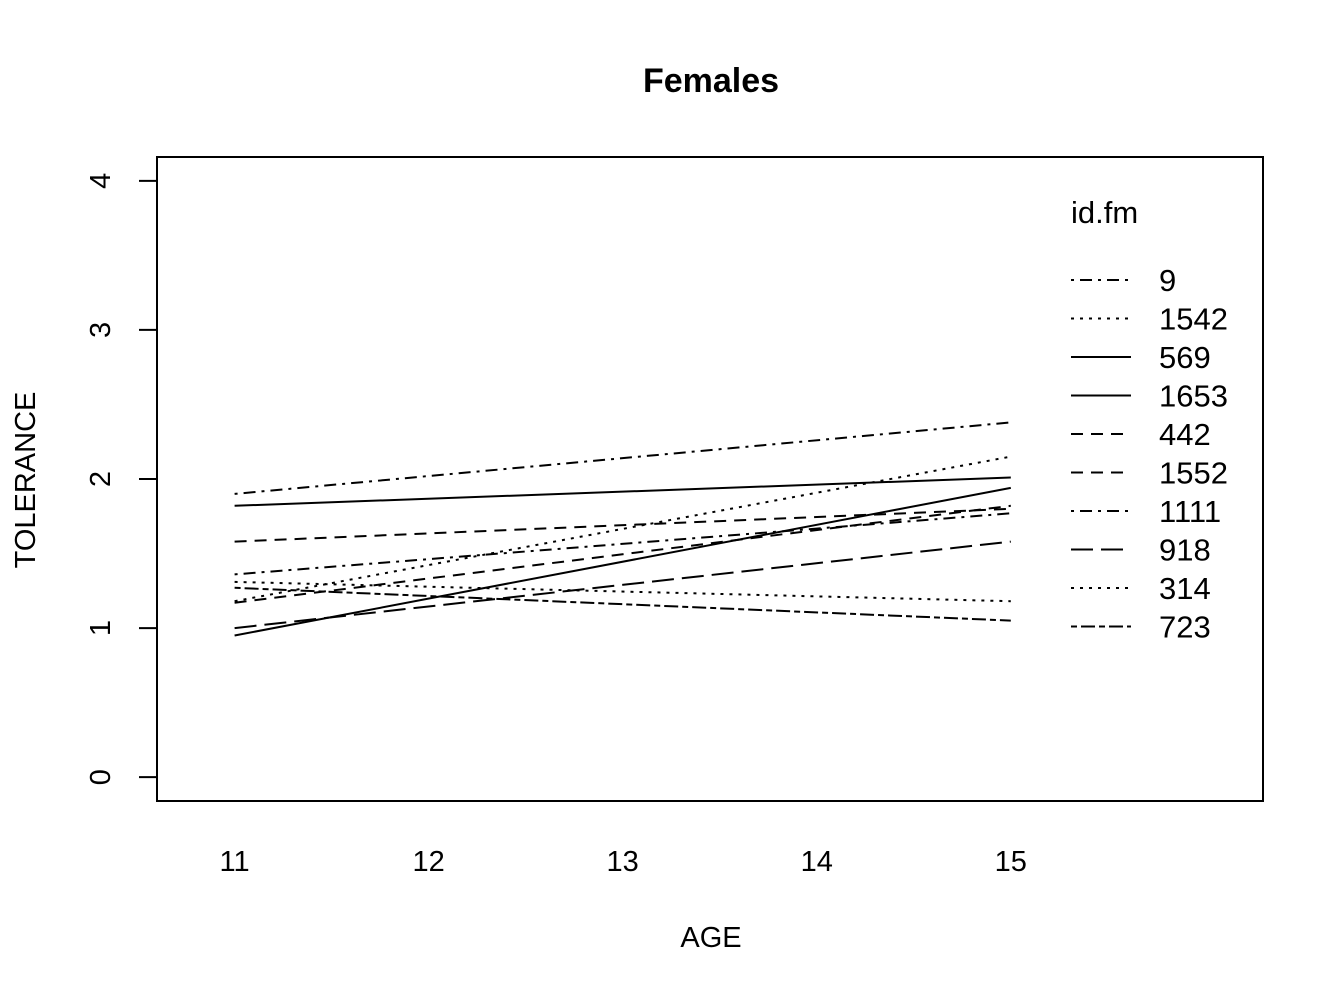 The width and height of the screenshot is (1344, 998). What do you see at coordinates (1185, 627) in the screenshot?
I see `legend-label-723: 723` at bounding box center [1185, 627].